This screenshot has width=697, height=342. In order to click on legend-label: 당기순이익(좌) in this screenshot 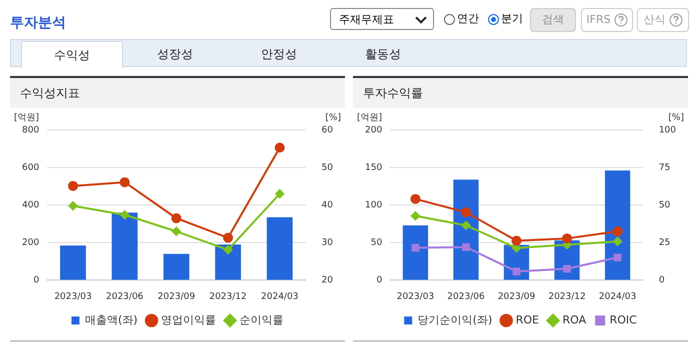, I will do `click(455, 319)`.